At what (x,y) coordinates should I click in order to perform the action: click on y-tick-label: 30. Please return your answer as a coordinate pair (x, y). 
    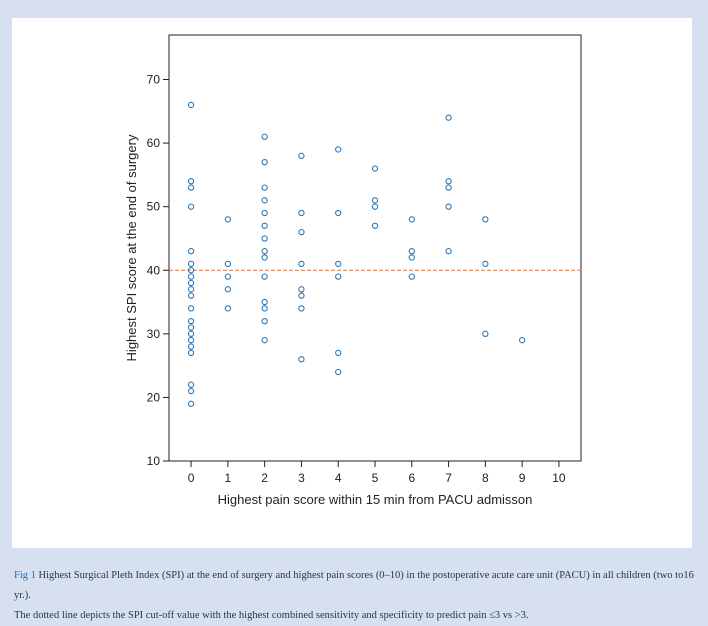
    Looking at the image, I should click on (154, 334).